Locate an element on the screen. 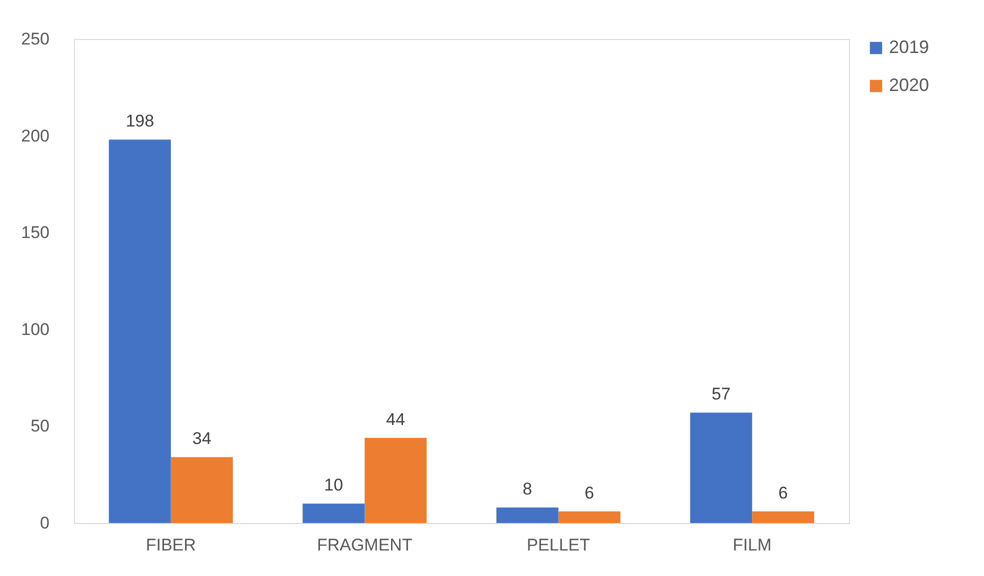 Image resolution: width=984 pixels, height=576 pixels. legend-label: 2020 is located at coordinates (909, 85).